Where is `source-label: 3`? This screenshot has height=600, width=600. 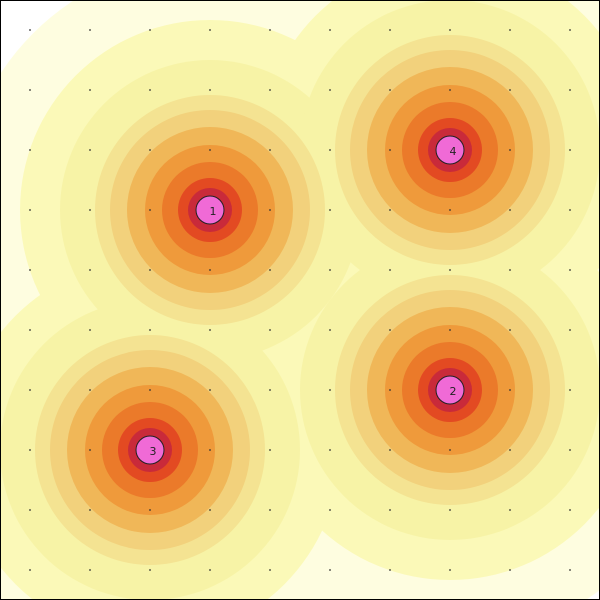 source-label: 3 is located at coordinates (153, 451).